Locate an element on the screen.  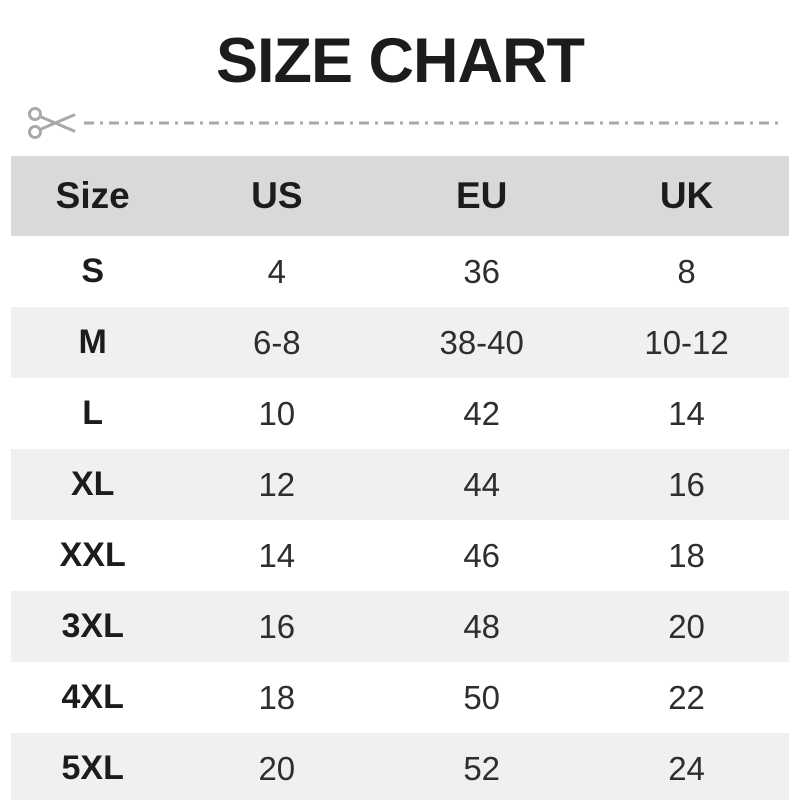
table-row: 3XL 16 48 20 is located at coordinates (400, 626).